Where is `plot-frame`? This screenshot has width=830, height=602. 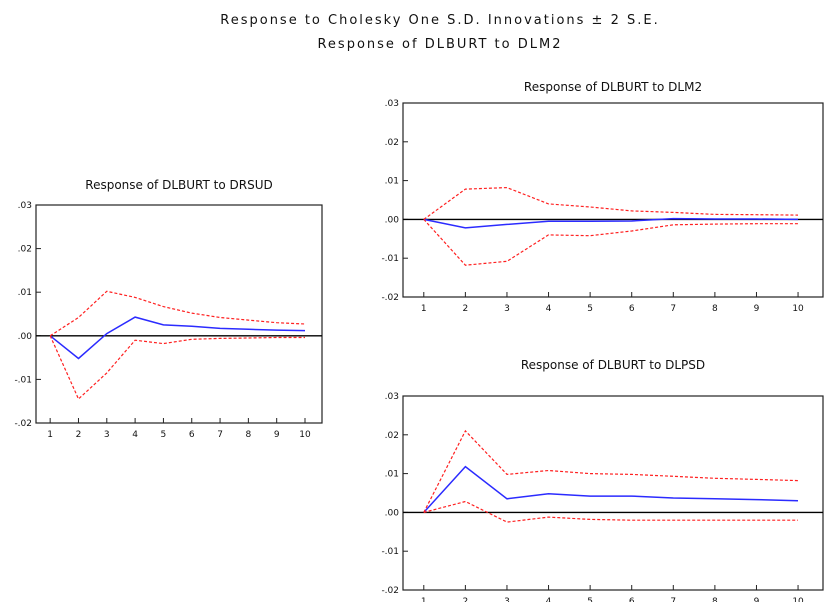 plot-frame is located at coordinates (179, 314).